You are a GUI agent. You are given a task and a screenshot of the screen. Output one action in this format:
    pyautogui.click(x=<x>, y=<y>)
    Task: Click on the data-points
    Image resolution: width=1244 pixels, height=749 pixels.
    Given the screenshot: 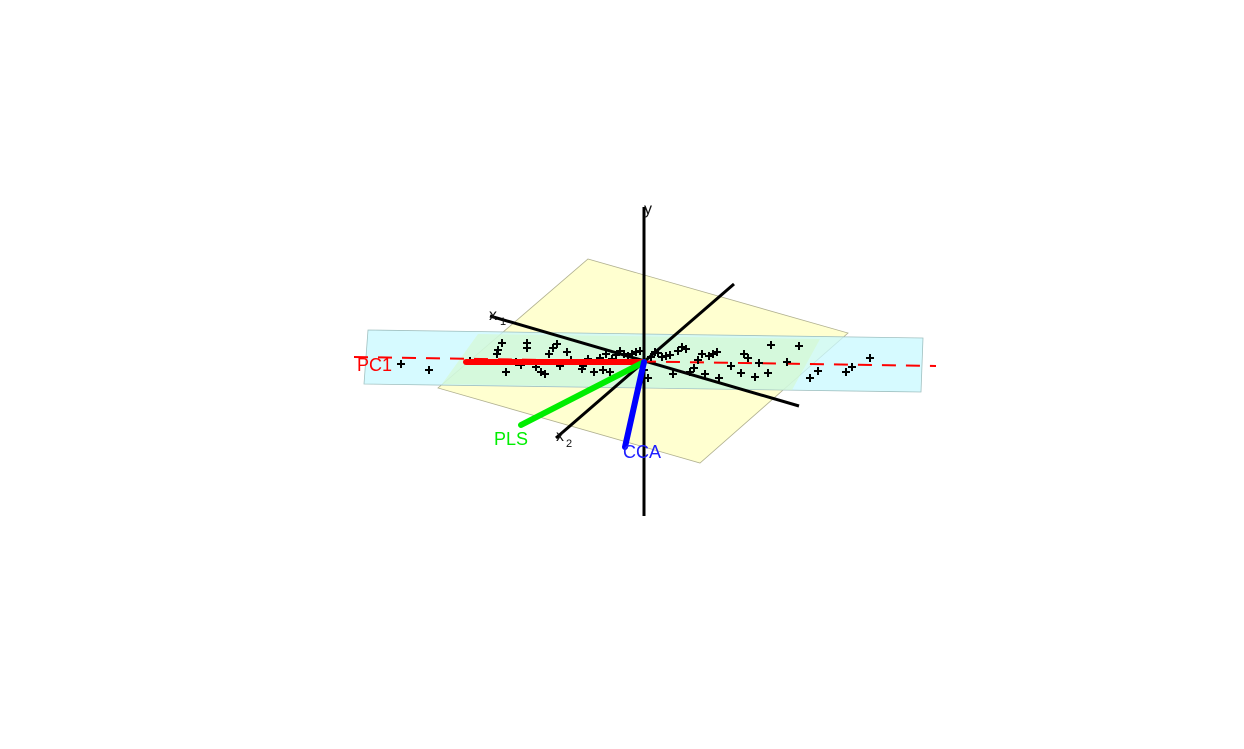 What is the action you would take?
    pyautogui.click(x=635, y=360)
    